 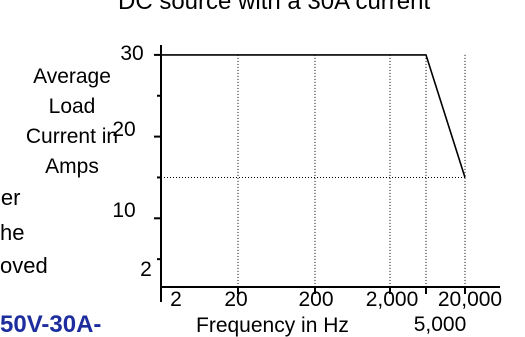 What do you see at coordinates (235, 299) in the screenshot?
I see `x-tick-label: 20` at bounding box center [235, 299].